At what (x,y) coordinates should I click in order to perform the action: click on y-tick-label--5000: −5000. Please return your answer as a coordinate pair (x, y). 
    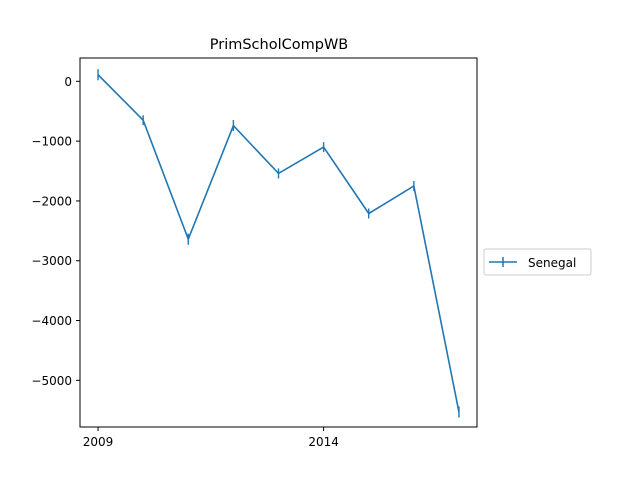
    Looking at the image, I should click on (51, 381).